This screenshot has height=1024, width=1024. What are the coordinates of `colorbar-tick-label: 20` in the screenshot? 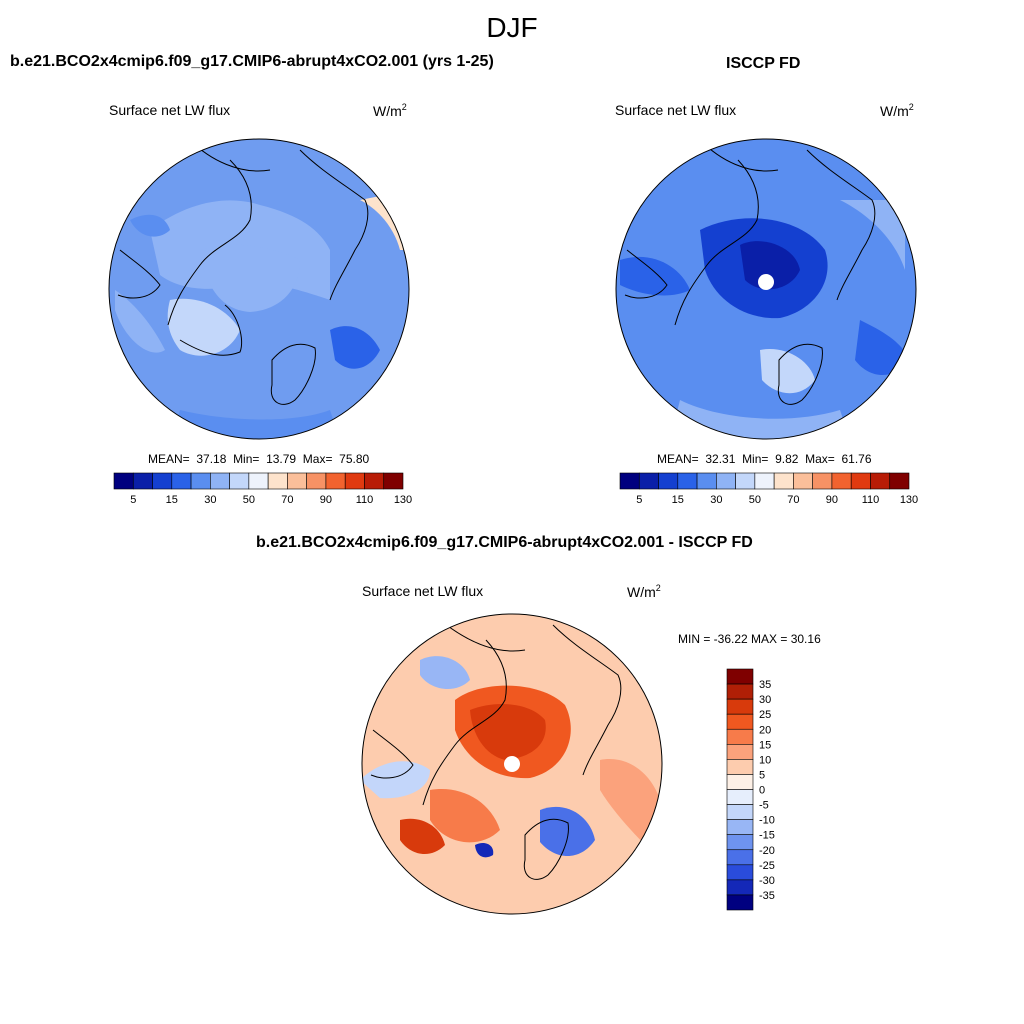 It's located at (765, 730).